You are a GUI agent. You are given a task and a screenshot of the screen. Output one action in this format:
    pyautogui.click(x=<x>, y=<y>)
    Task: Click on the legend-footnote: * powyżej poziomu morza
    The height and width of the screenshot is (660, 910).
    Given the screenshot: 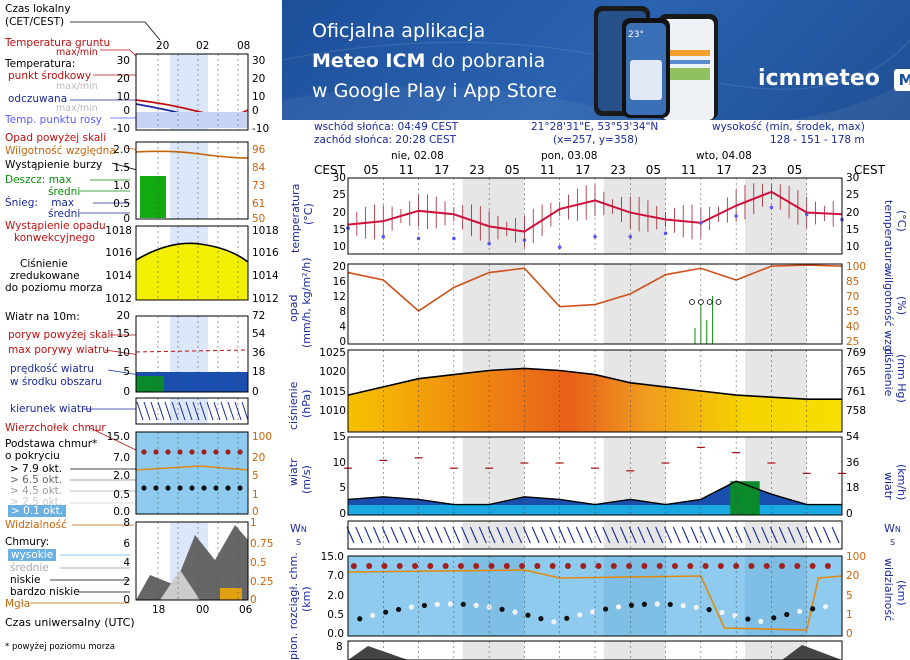 What is the action you would take?
    pyautogui.click(x=60, y=647)
    